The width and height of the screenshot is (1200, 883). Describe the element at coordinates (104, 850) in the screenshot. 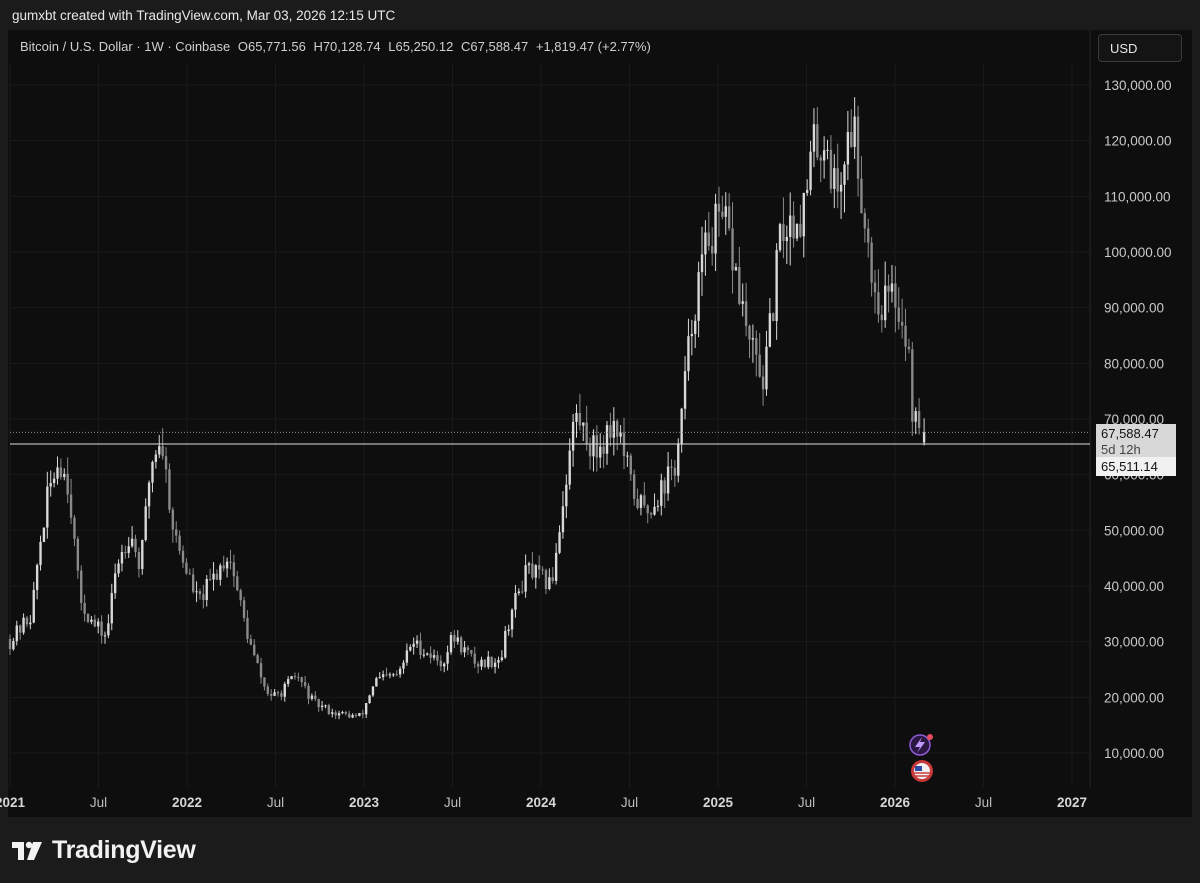

I see `tradingview-logo: TradingView` at that location.